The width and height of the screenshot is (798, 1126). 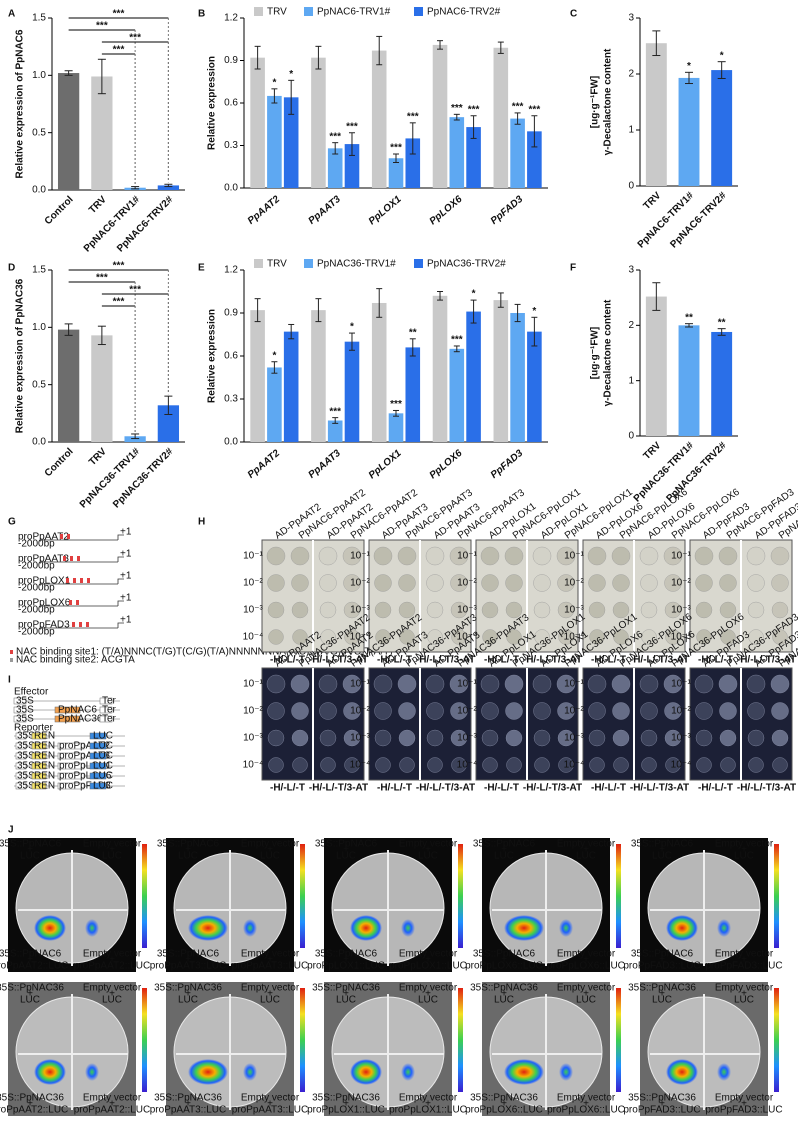 I want to click on significance: **, so click(x=689, y=317).